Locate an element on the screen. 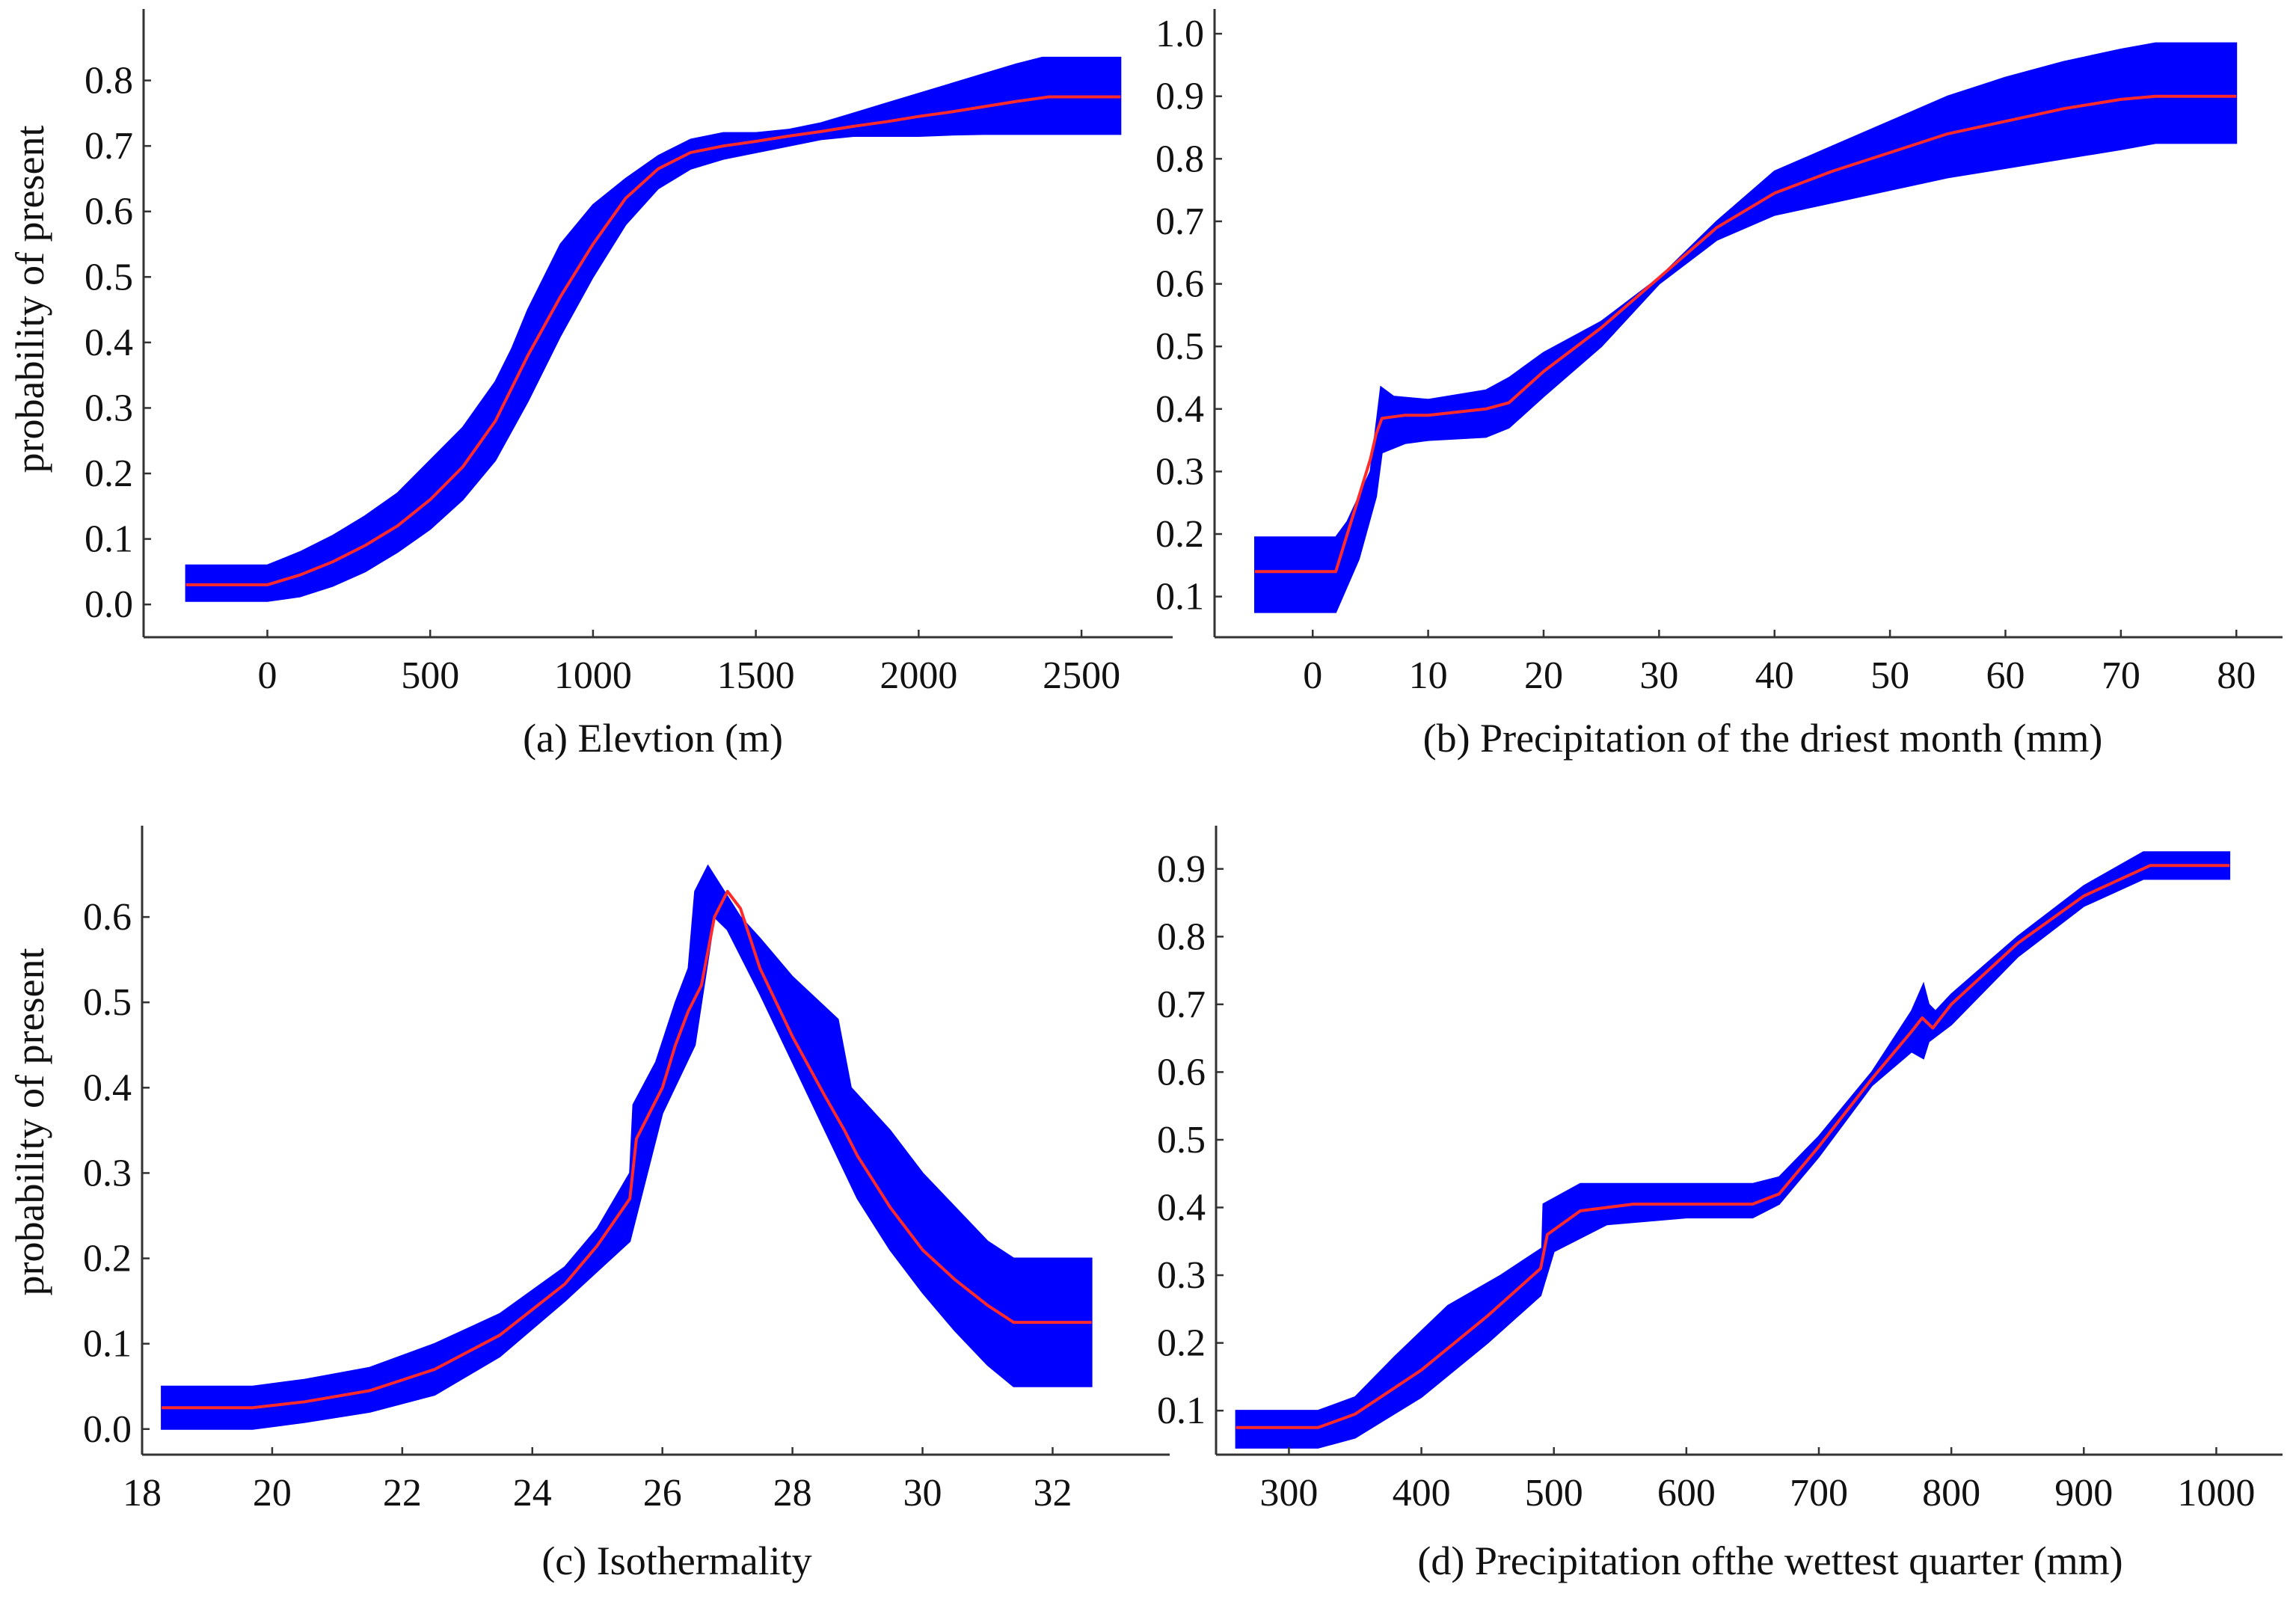  panel-c-ylabel: probability of present is located at coordinates (29, 1122).